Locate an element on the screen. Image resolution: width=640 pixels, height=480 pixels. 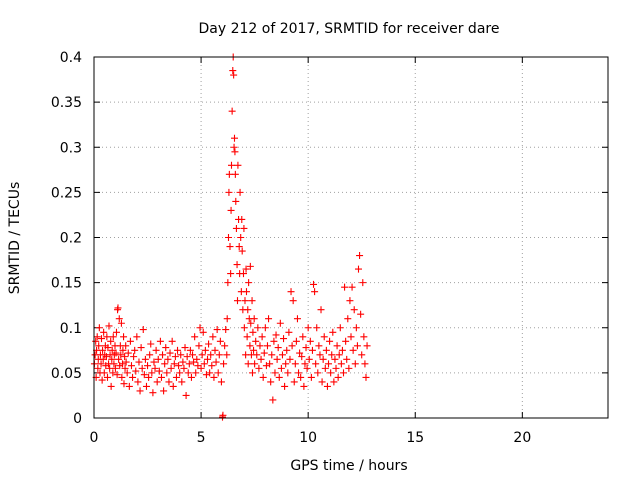
y-tick-label: 0.2 is located at coordinates (71, 239).